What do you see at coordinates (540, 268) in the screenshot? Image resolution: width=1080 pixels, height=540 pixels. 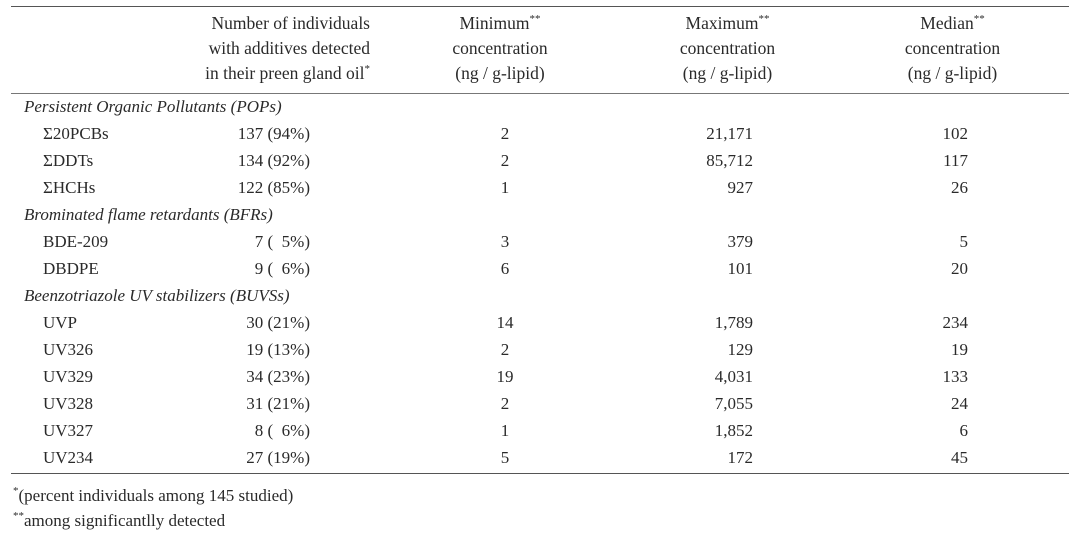 I see `table-row: DBDPE 9 ( 6%) 6 101 20` at bounding box center [540, 268].